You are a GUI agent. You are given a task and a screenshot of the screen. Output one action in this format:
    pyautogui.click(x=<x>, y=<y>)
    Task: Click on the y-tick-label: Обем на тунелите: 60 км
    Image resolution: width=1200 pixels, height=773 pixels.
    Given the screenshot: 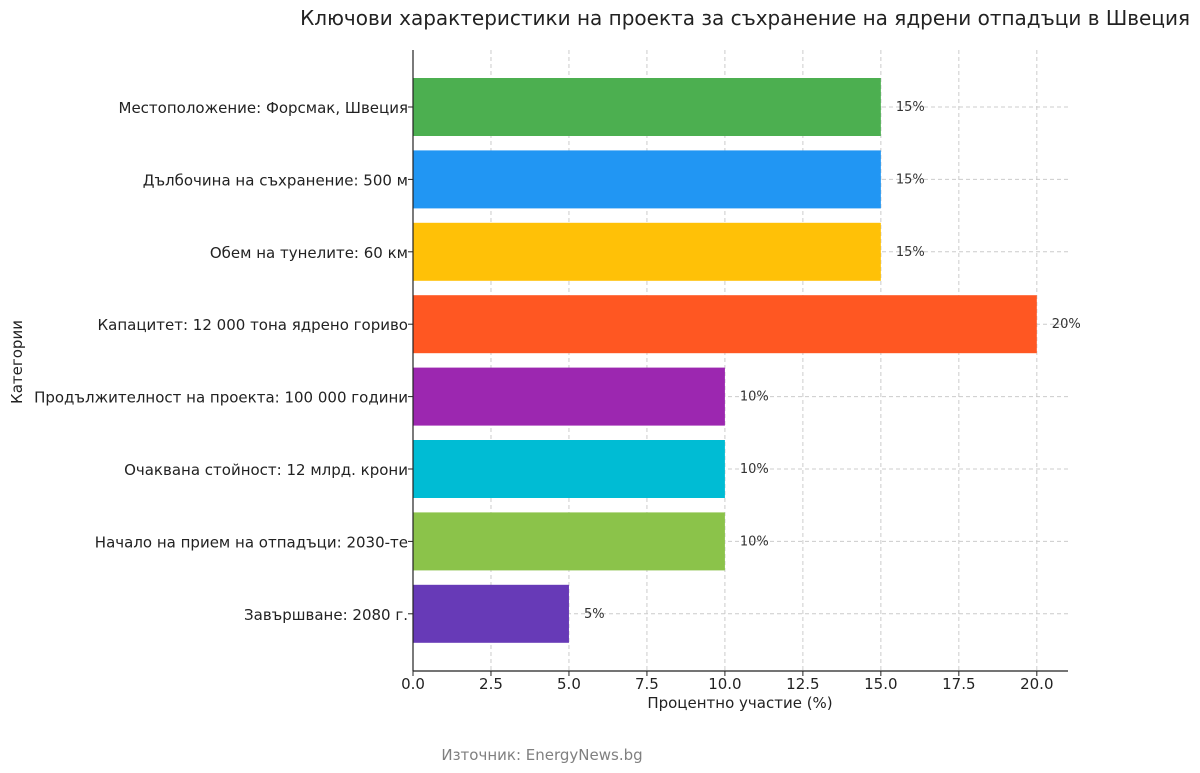 What is the action you would take?
    pyautogui.click(x=309, y=253)
    